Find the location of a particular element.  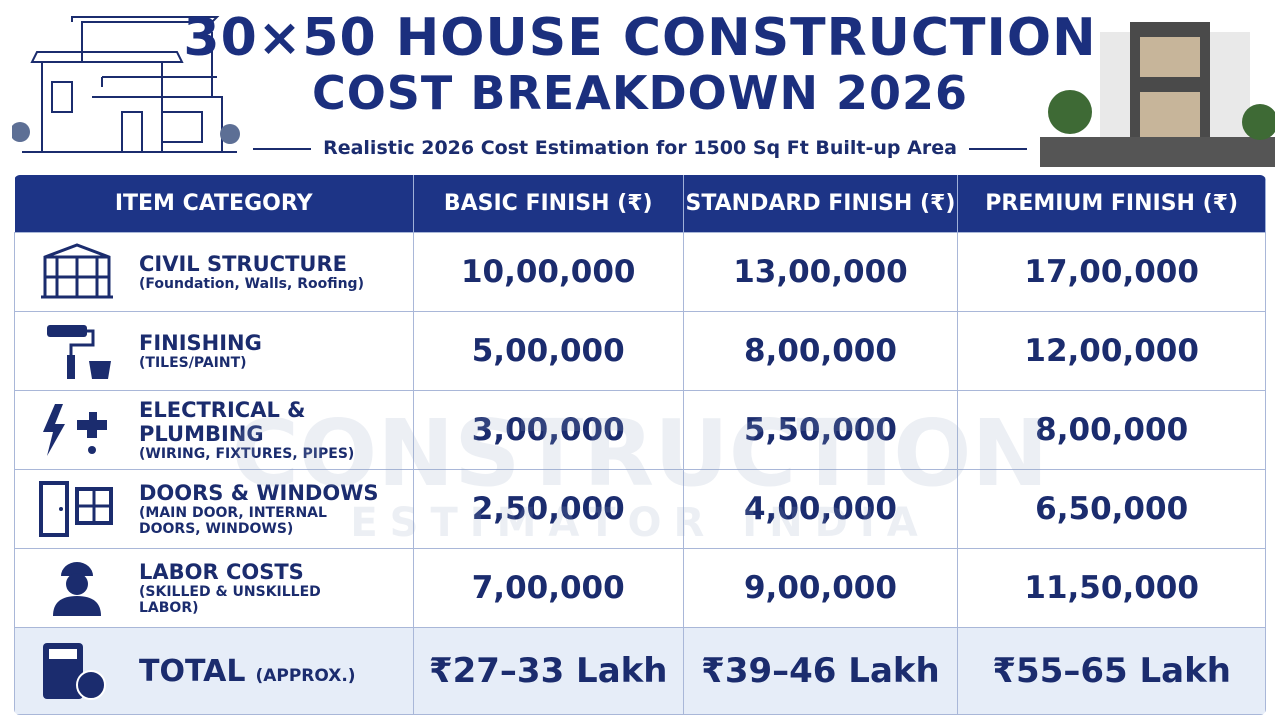

category-text: LABOR COSTS (SKILLED & UNSKILLED LABOR) is located at coordinates (254, 588).